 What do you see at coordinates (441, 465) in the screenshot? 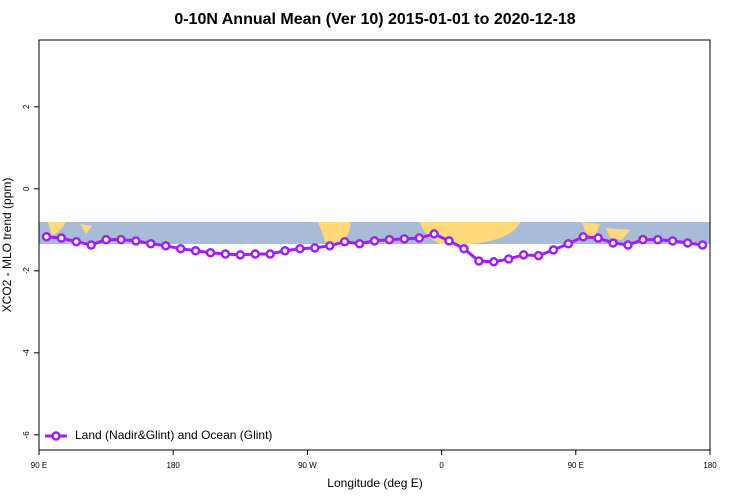
I see `x-tick-label: 0` at bounding box center [441, 465].